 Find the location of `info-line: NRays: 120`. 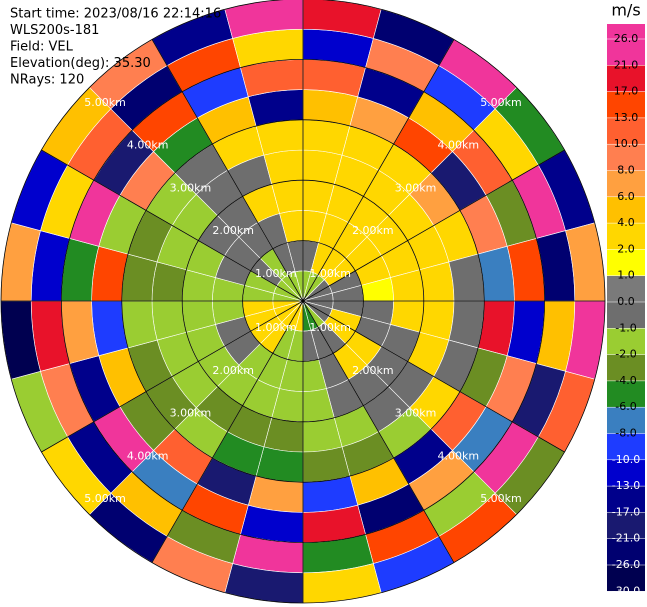

info-line: NRays: 120 is located at coordinates (47, 80).